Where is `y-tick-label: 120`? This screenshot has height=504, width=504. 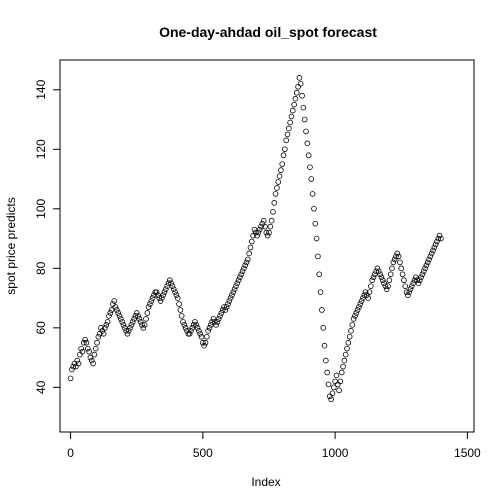
y-tick-label: 120 is located at coordinates (41, 149).